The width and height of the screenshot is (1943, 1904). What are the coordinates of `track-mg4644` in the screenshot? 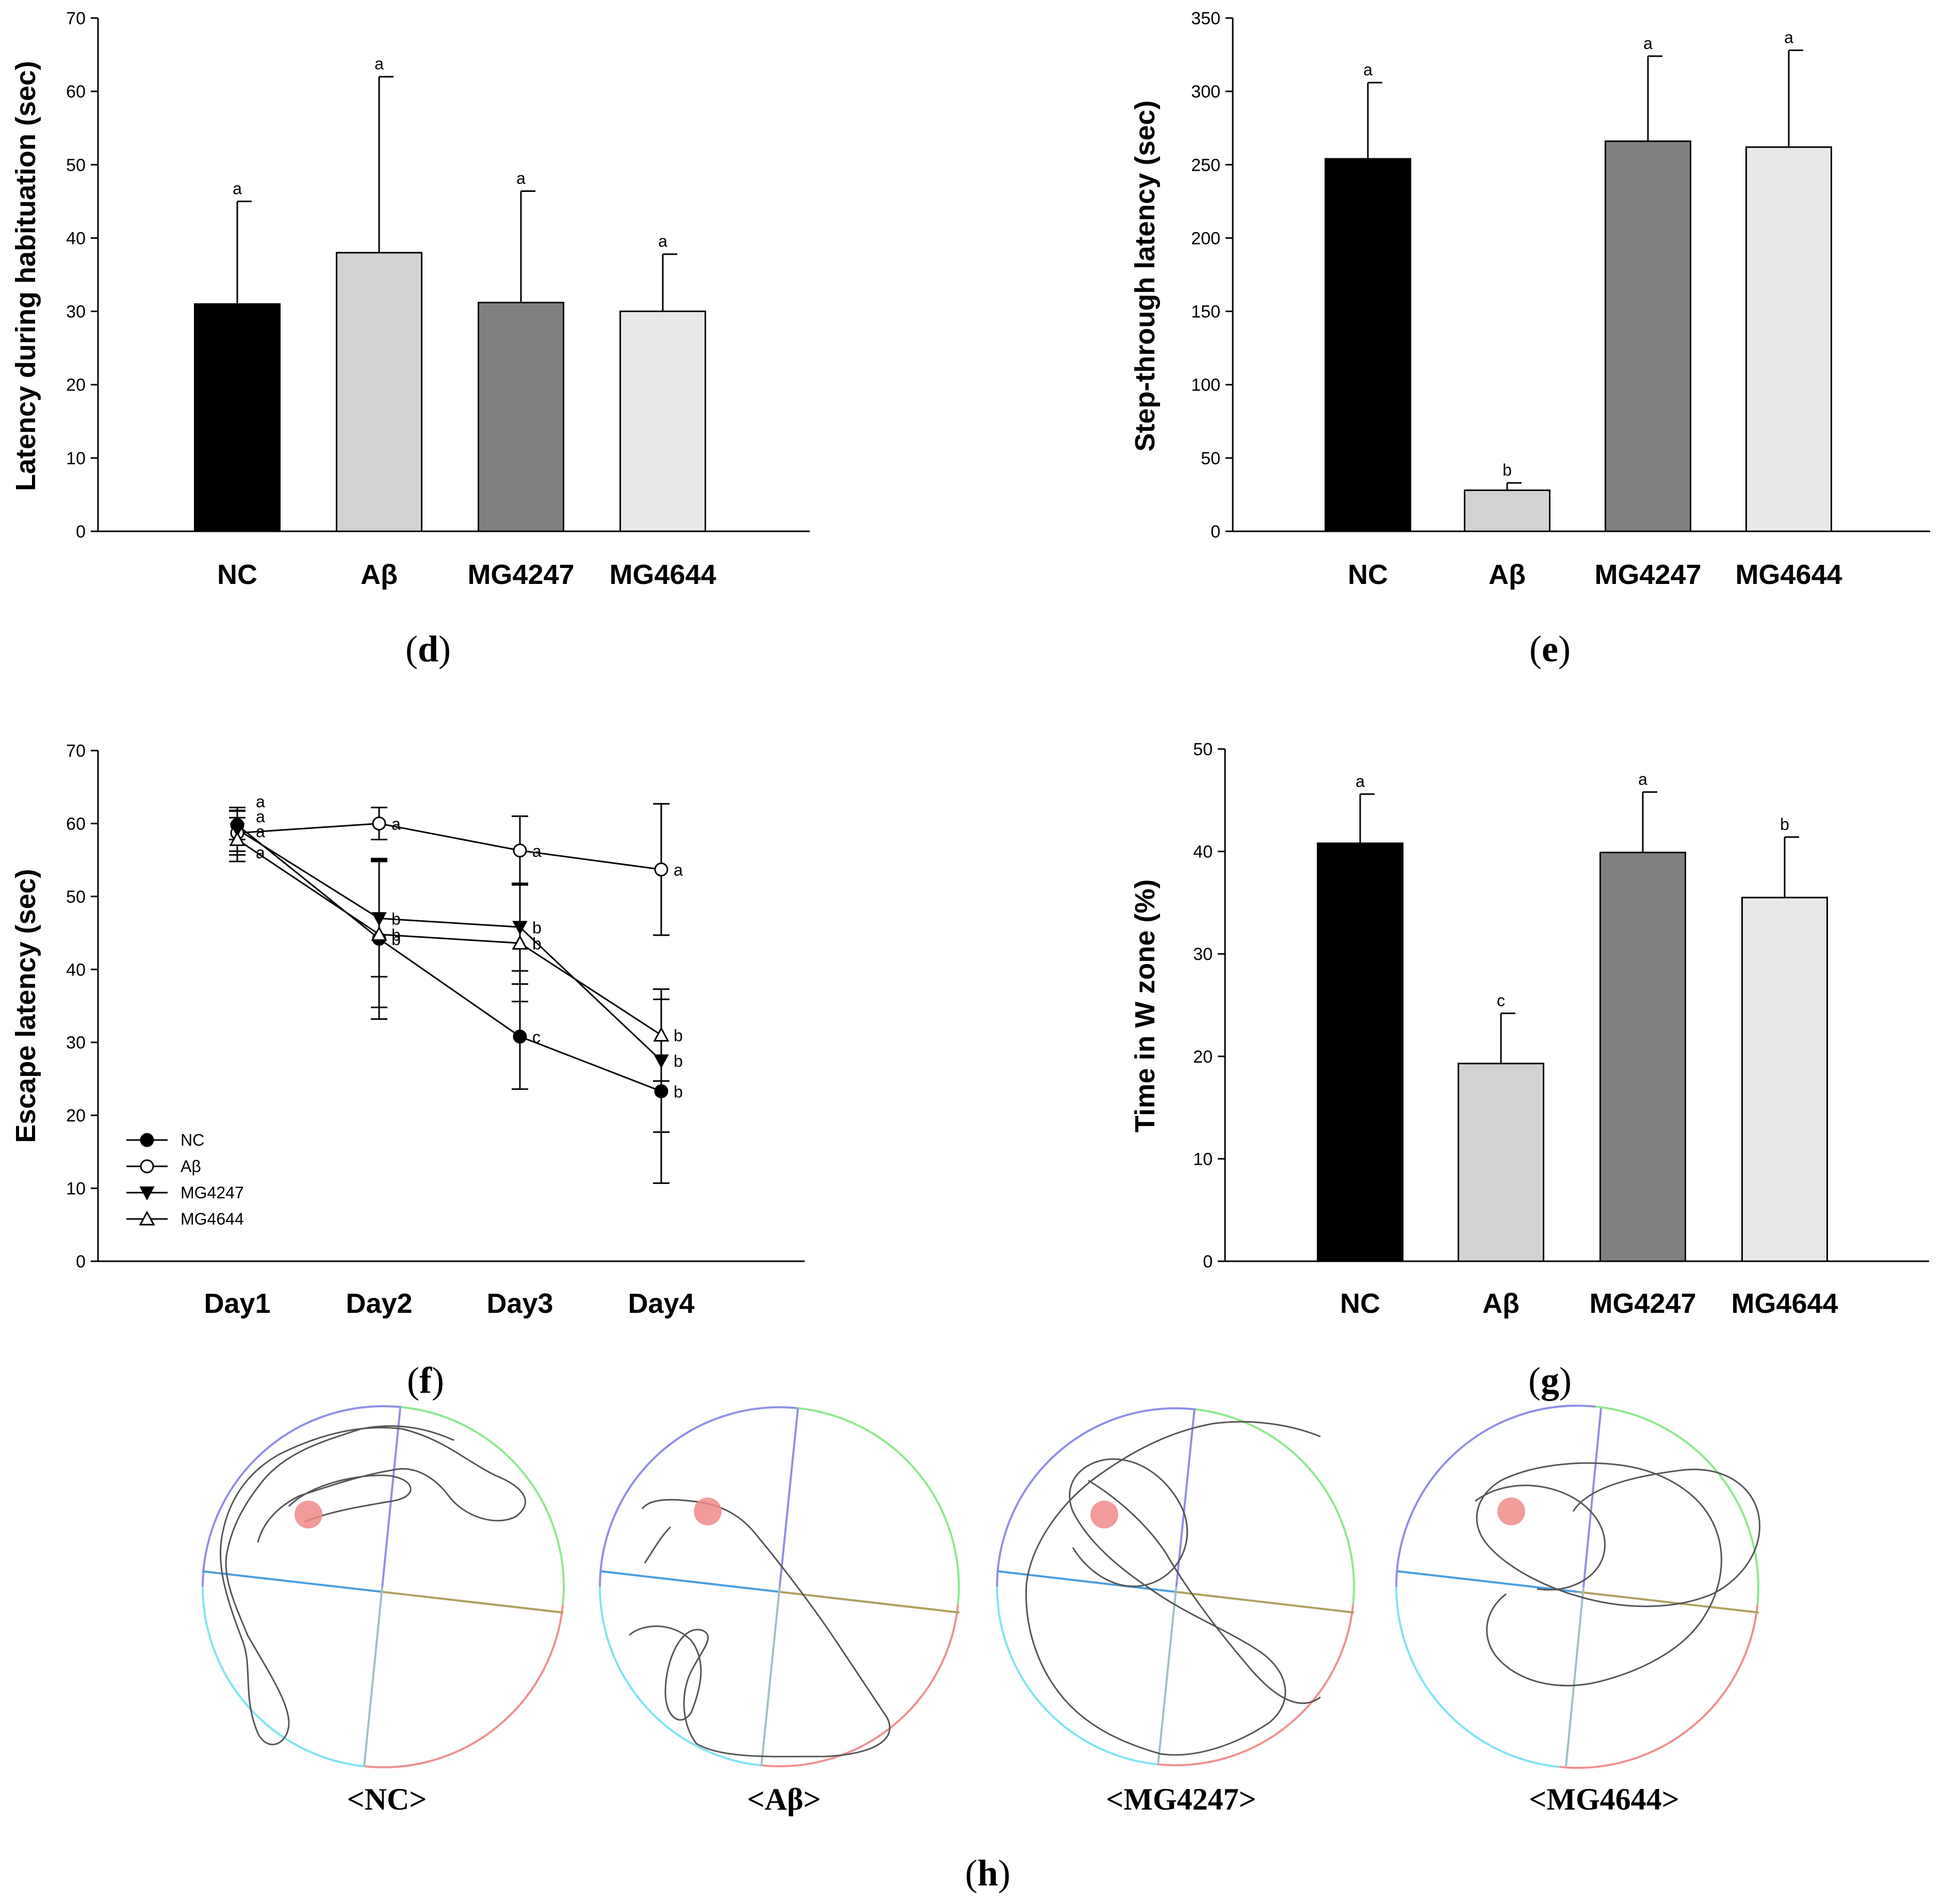 It's located at (1577, 1587).